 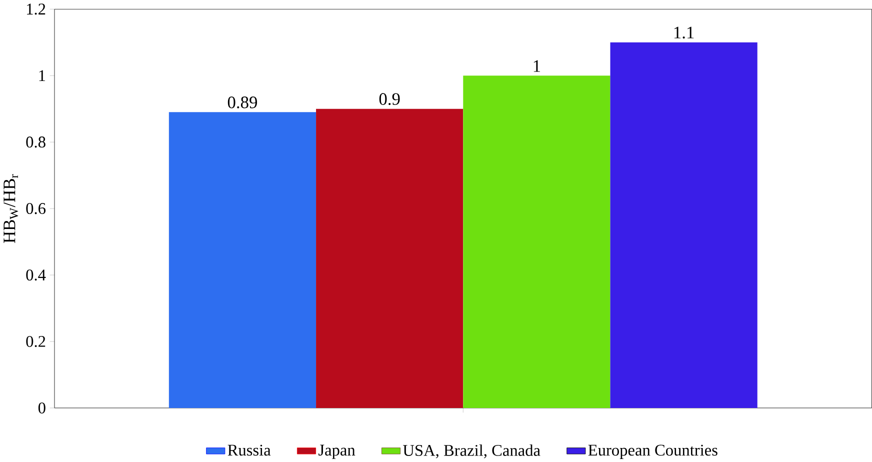 What do you see at coordinates (249, 450) in the screenshot?
I see `legend-label: Russia` at bounding box center [249, 450].